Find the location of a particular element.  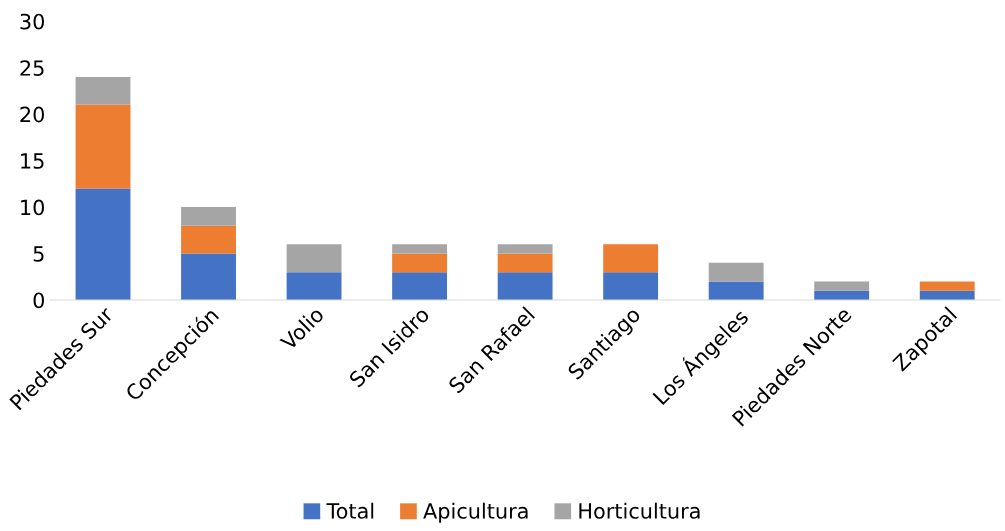

y-tick-label: 10 is located at coordinates (33, 207).